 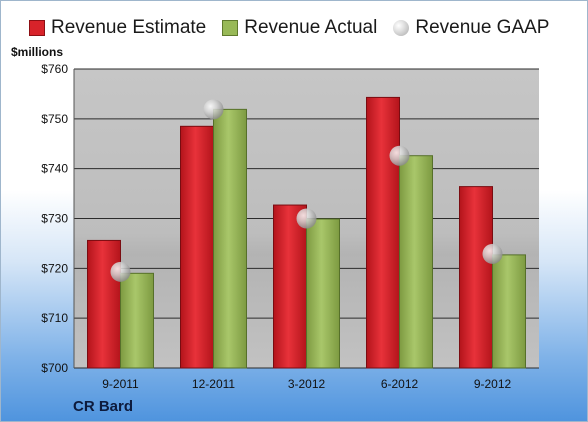 What do you see at coordinates (493, 384) in the screenshot?
I see `x-tick-label: 9-2012` at bounding box center [493, 384].